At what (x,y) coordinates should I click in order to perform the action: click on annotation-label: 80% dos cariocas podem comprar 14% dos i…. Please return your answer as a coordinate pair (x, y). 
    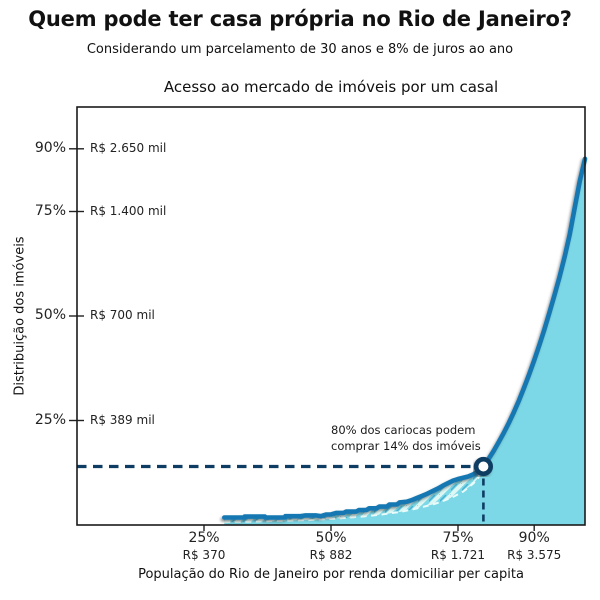
    Looking at the image, I should click on (406, 438).